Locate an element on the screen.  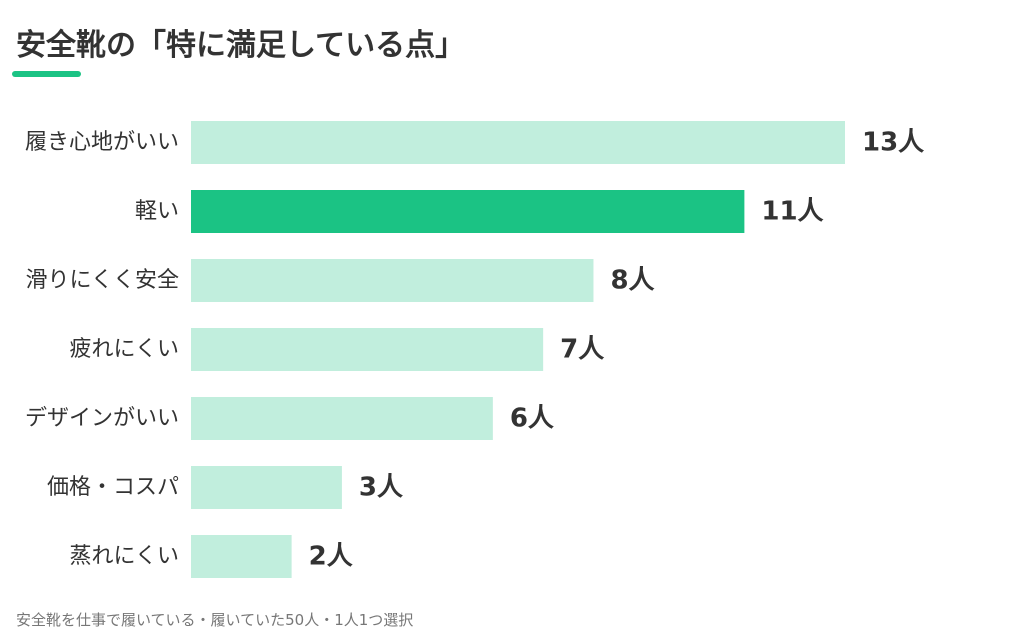
value-label: 8人 is located at coordinates (632, 281).